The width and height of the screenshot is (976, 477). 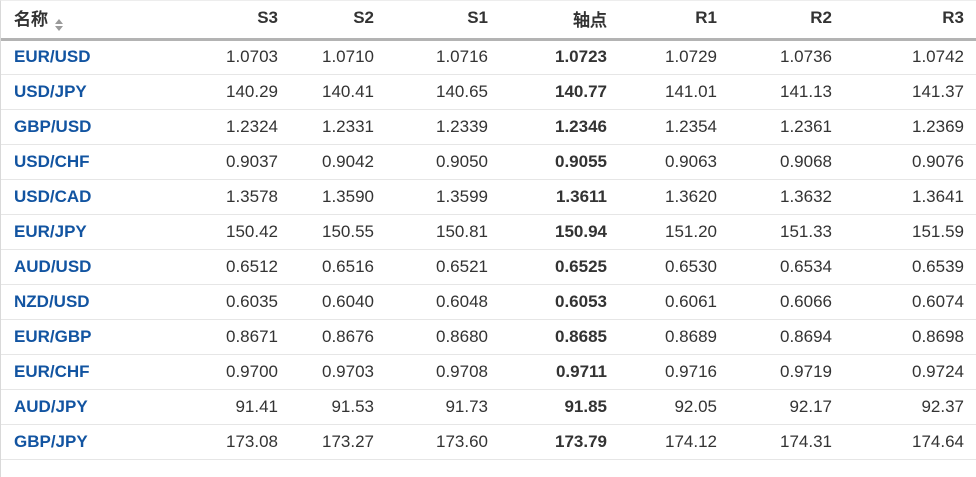 What do you see at coordinates (53, 126) in the screenshot?
I see `pair-link: GBP/USD` at bounding box center [53, 126].